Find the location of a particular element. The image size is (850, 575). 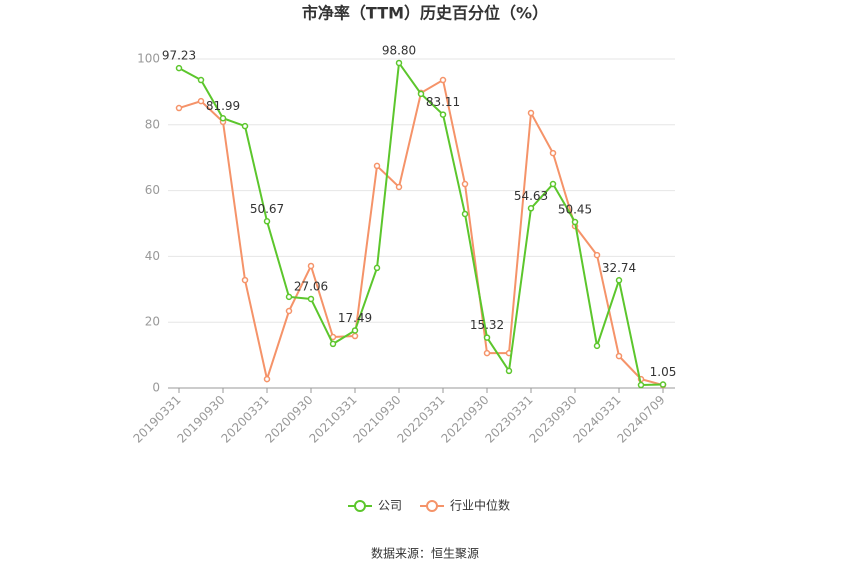

data-label: 50.45 is located at coordinates (575, 210).